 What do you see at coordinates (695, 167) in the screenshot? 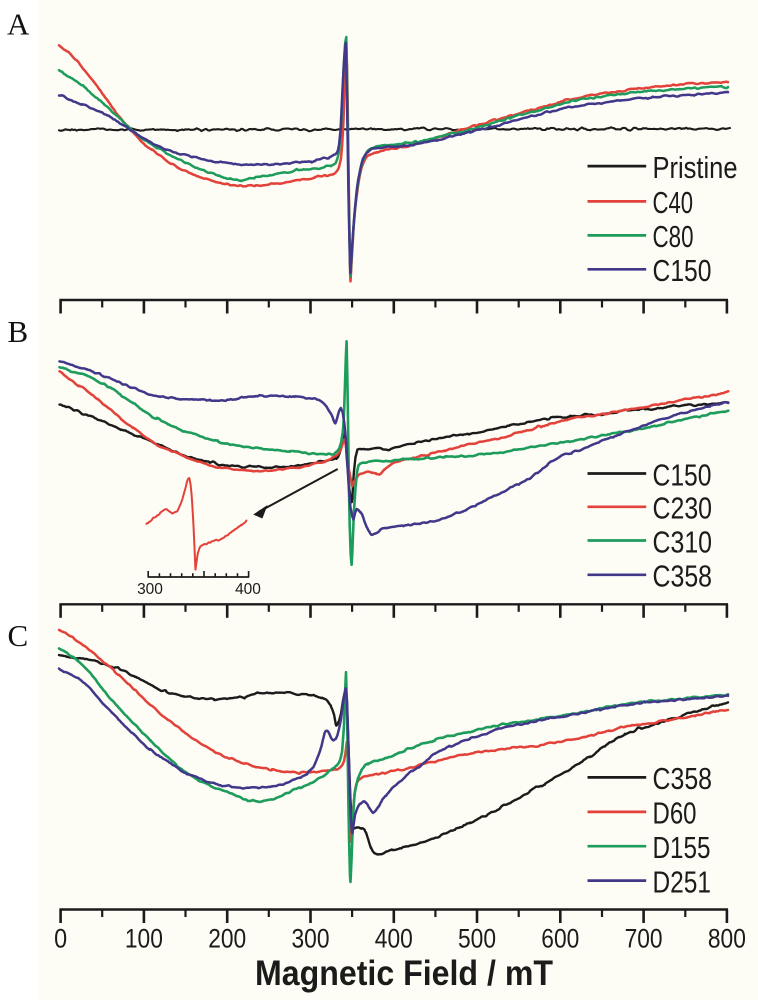
I see `svg-text: Pristine` at bounding box center [695, 167].